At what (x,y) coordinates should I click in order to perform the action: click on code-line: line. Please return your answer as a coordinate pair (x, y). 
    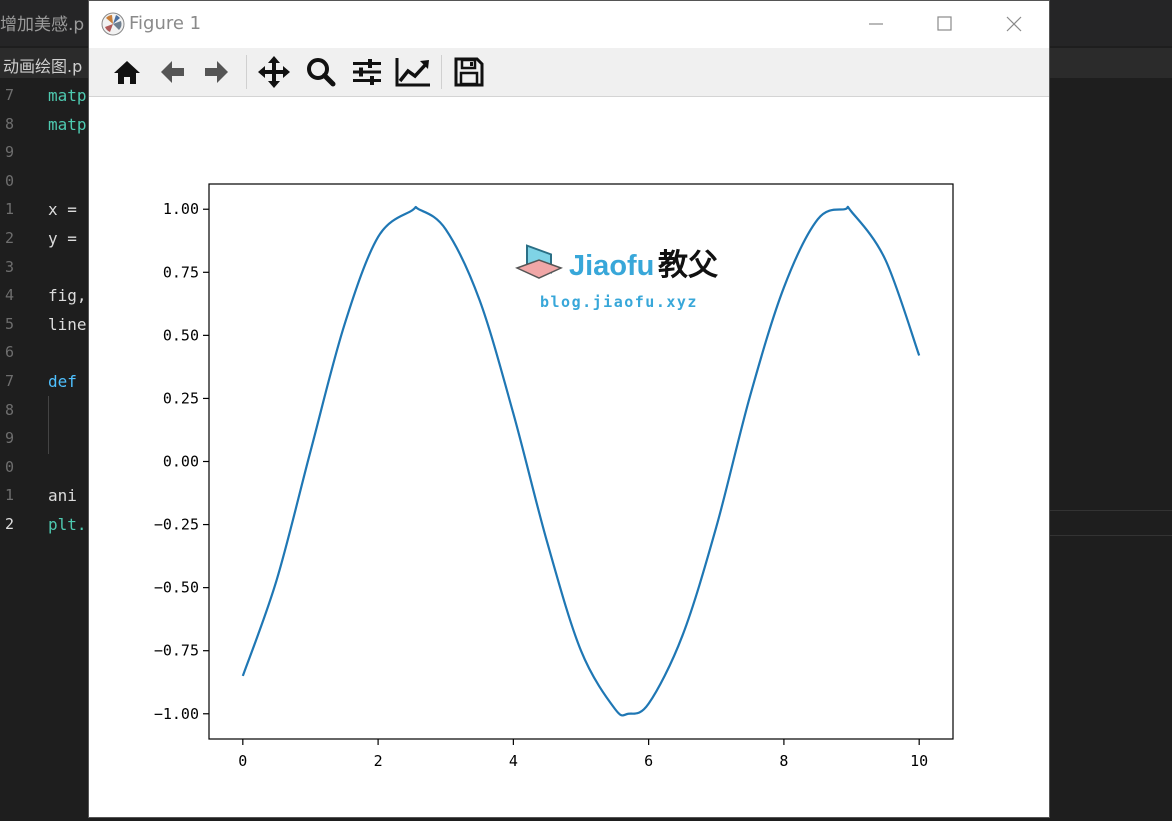
    Looking at the image, I should click on (67, 324).